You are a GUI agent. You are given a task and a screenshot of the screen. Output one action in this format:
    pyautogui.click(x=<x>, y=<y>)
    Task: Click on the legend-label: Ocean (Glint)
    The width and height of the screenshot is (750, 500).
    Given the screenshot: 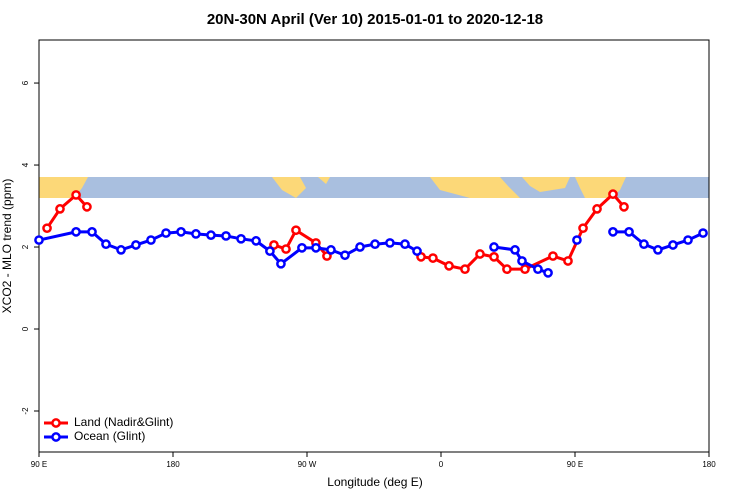 What is the action you would take?
    pyautogui.click(x=109, y=436)
    